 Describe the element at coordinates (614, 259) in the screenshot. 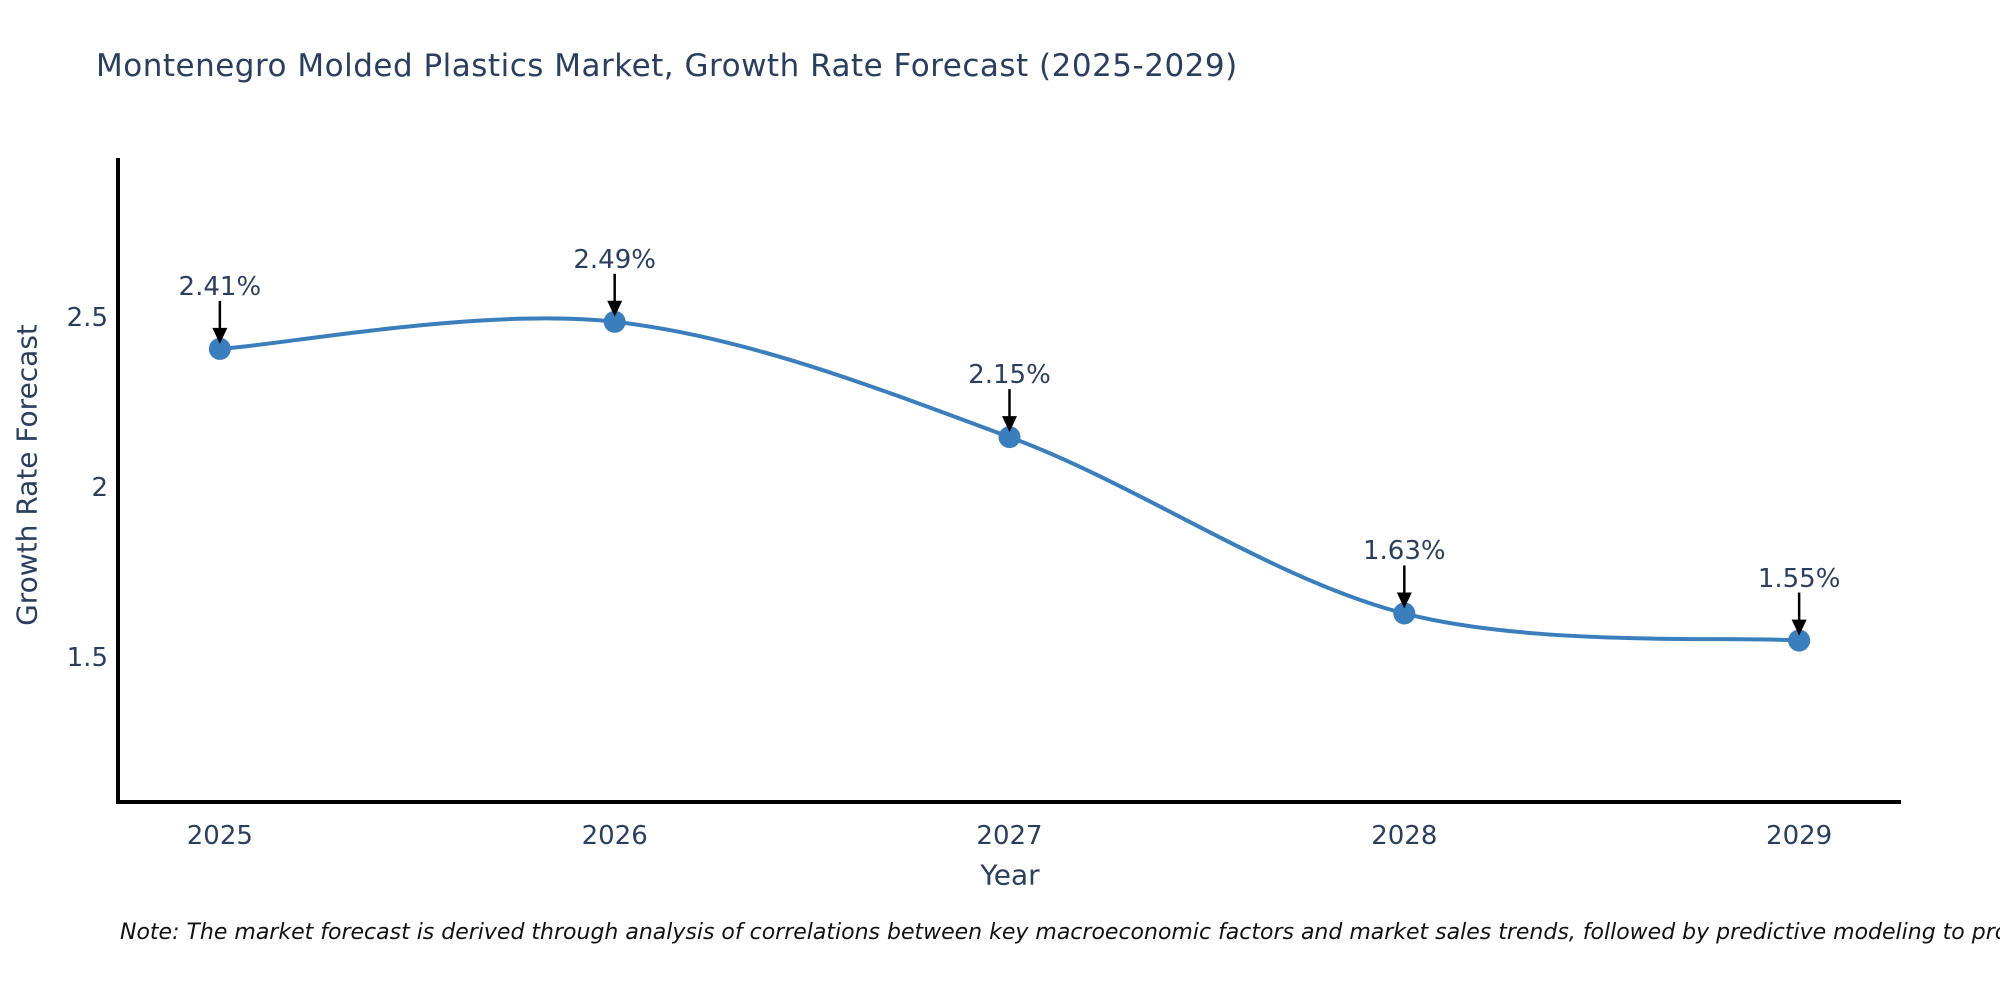

I see `point-annotation-label: 2.49%` at that location.